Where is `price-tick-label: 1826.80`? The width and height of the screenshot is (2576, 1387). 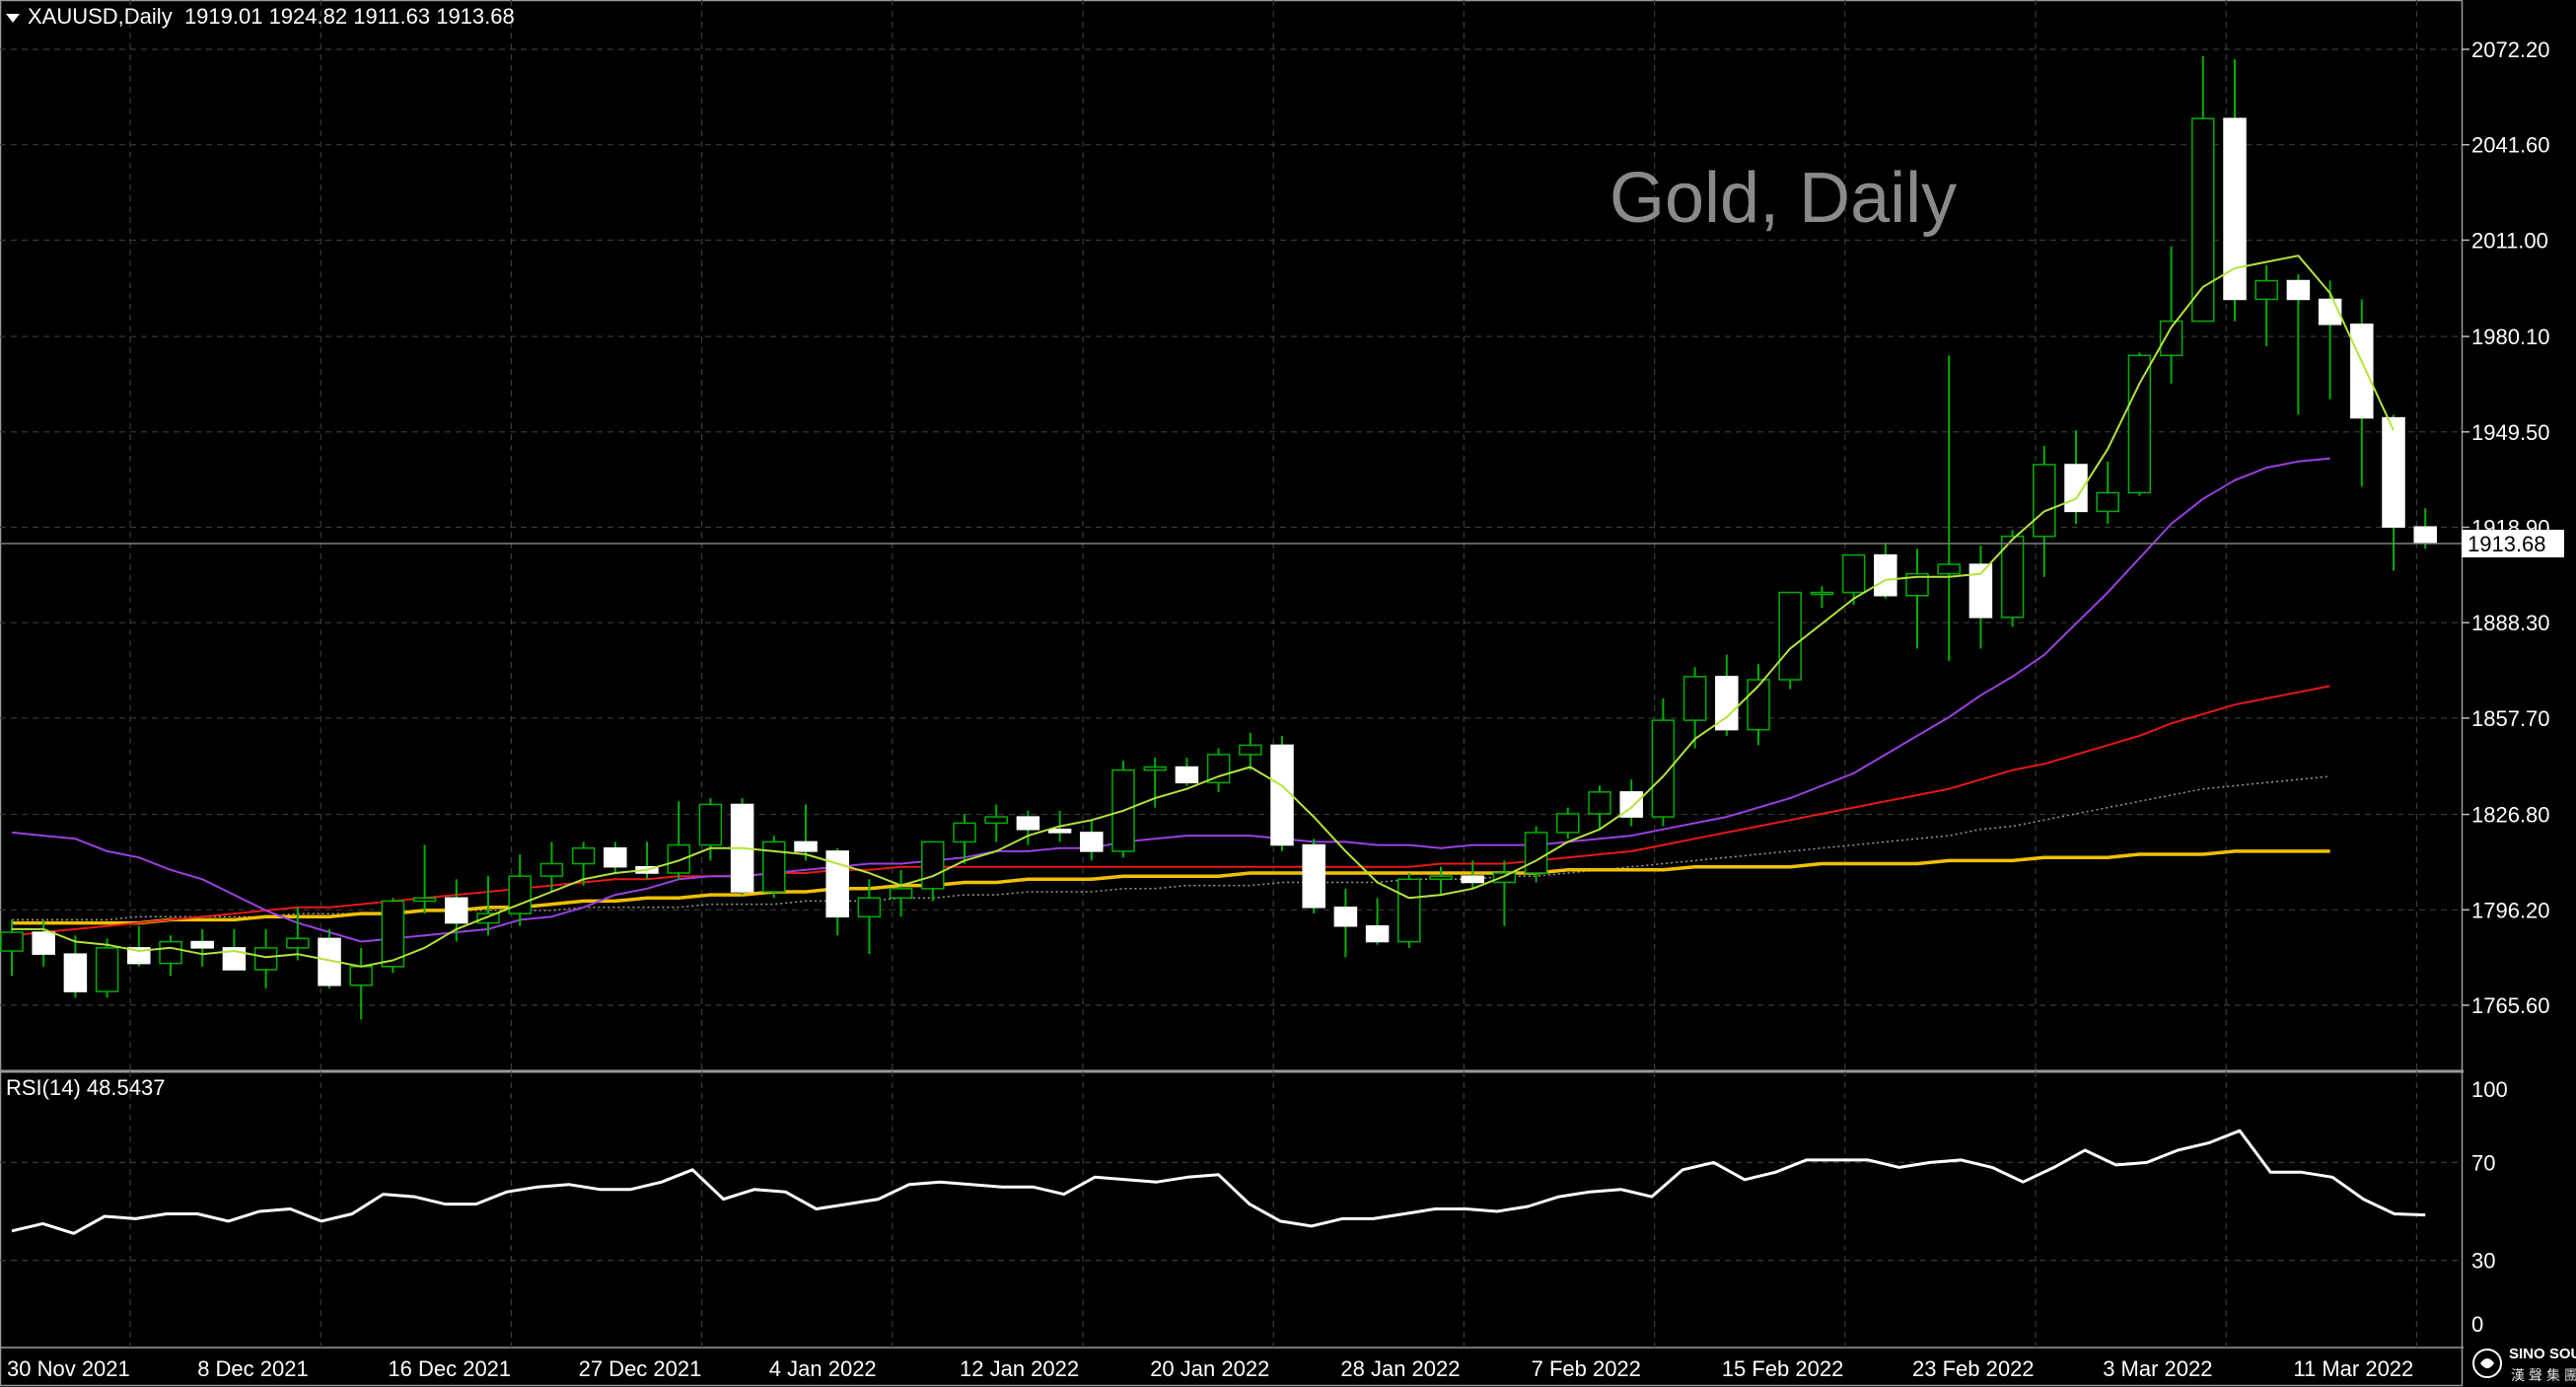
price-tick-label: 1826.80 is located at coordinates (2511, 815).